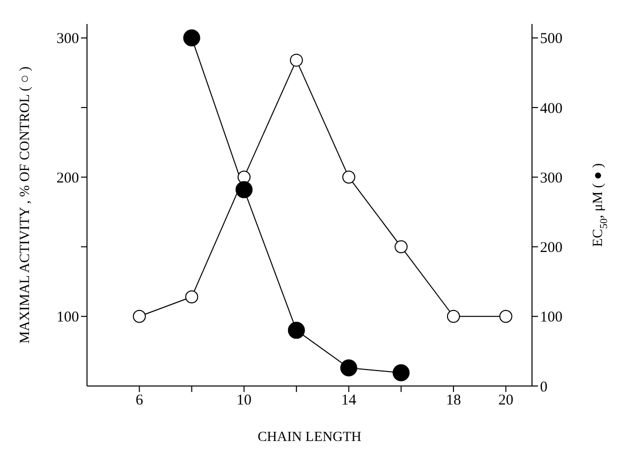 This screenshot has width=621, height=449. What do you see at coordinates (544, 387) in the screenshot?
I see `y2-tick-label: 0` at bounding box center [544, 387].